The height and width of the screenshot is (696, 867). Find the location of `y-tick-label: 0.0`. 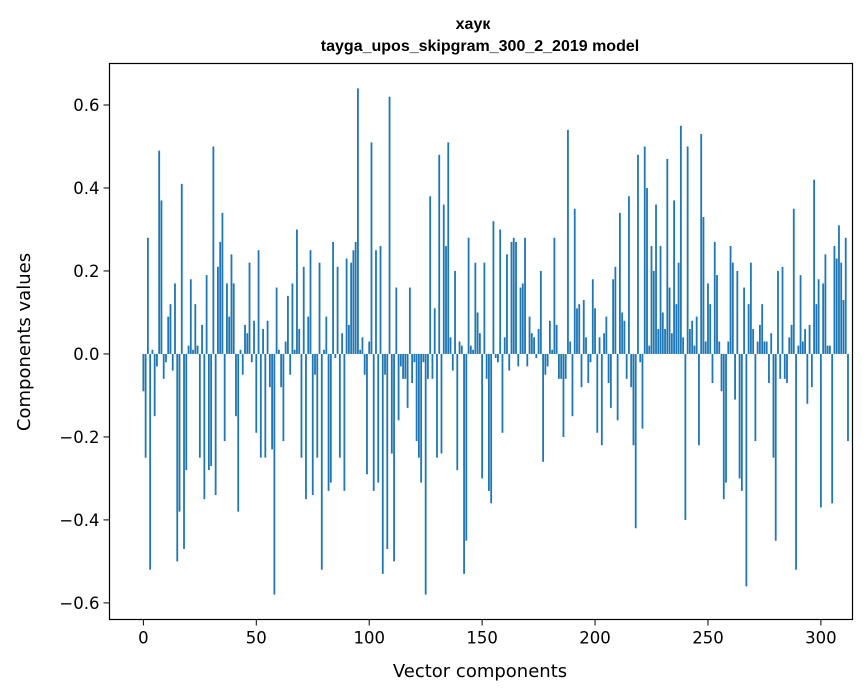

y-tick-label: 0.0 is located at coordinates (86, 354).